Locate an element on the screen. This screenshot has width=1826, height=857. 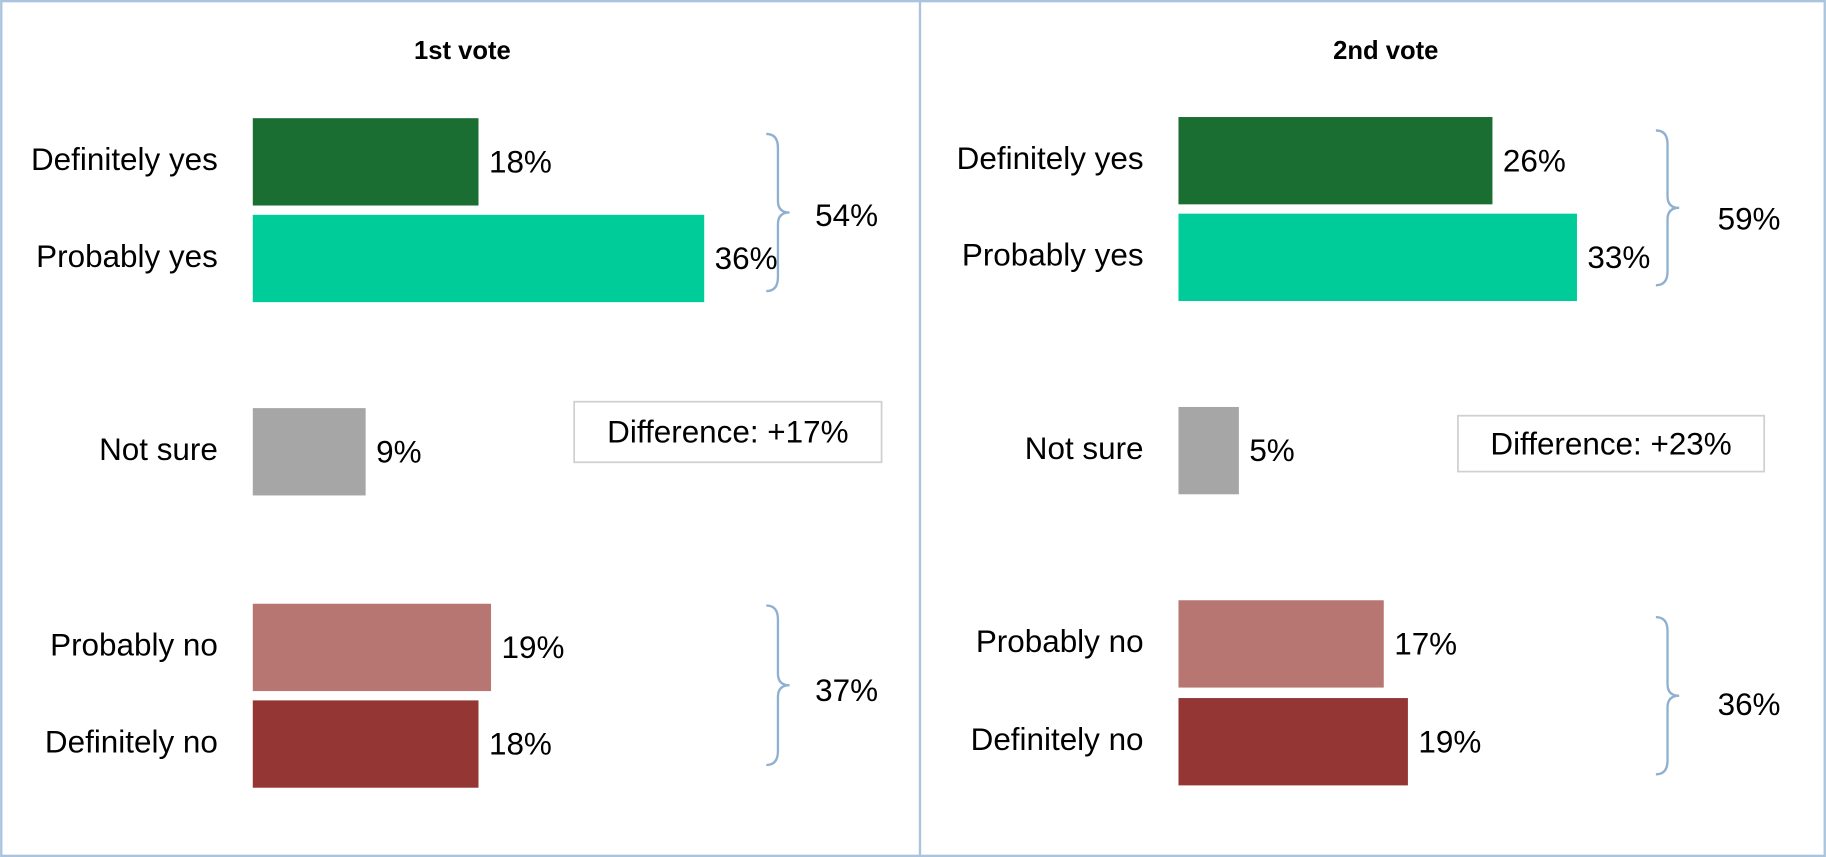
value-label: 5% is located at coordinates (1271, 450).